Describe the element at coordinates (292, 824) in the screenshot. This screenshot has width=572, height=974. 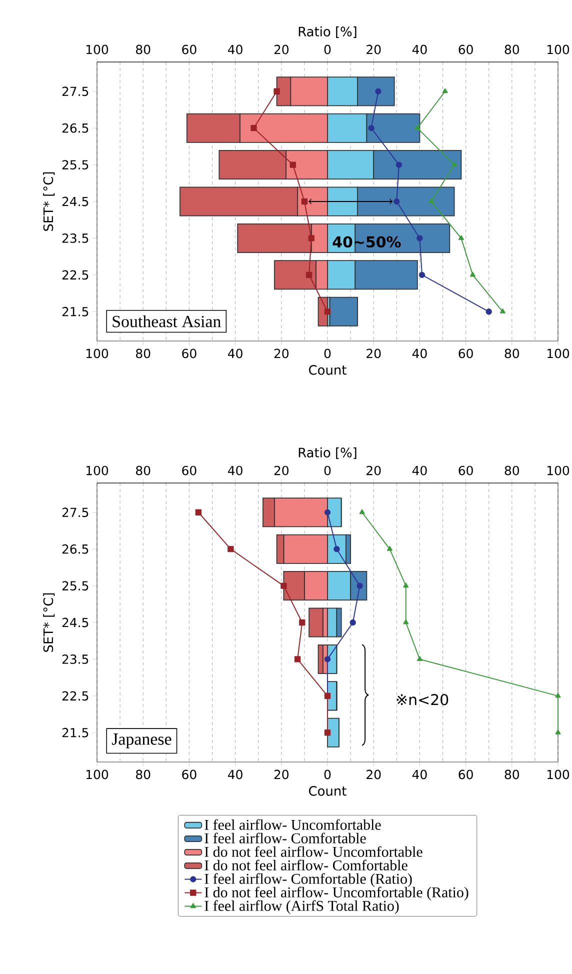
I see `legend-label: I feel airflow- Uncomfortable` at that location.